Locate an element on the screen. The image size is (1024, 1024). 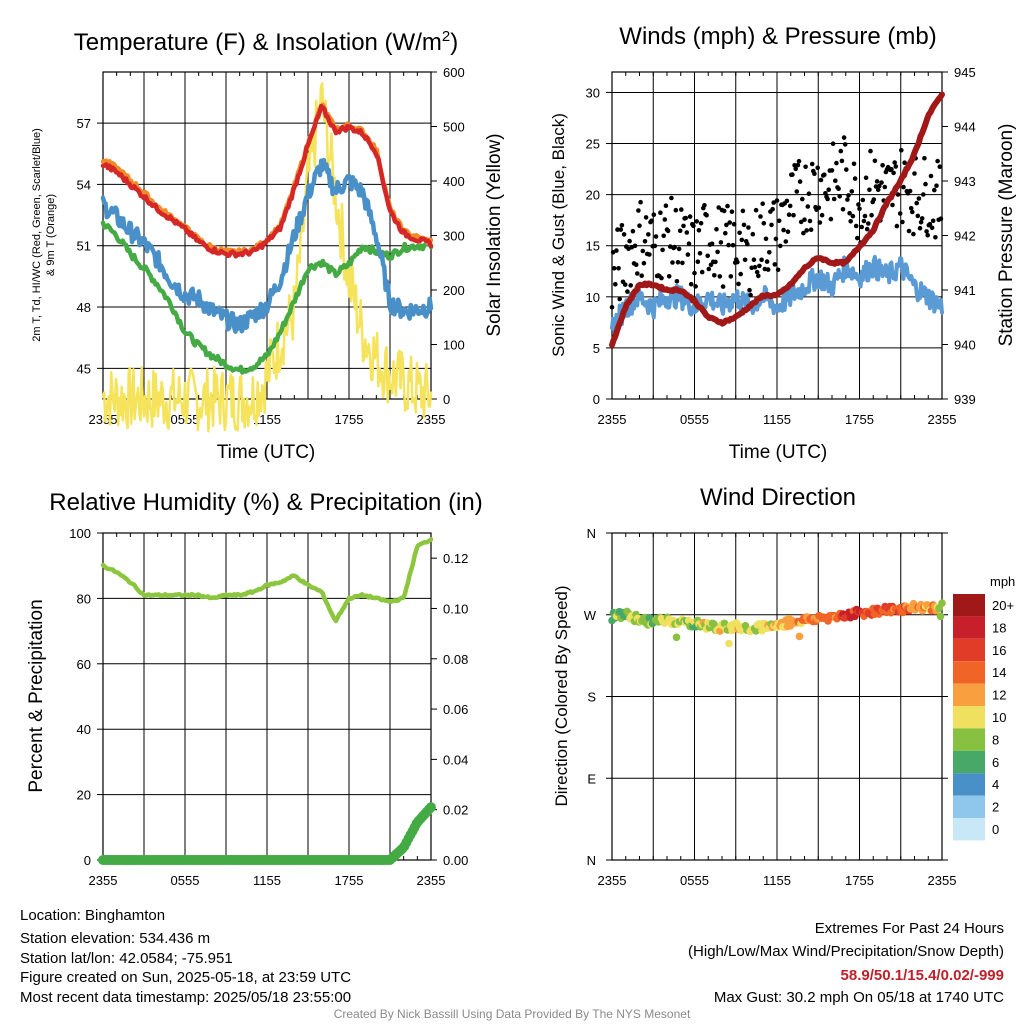
wind-direction-title: Wind Direction is located at coordinates (778, 497).